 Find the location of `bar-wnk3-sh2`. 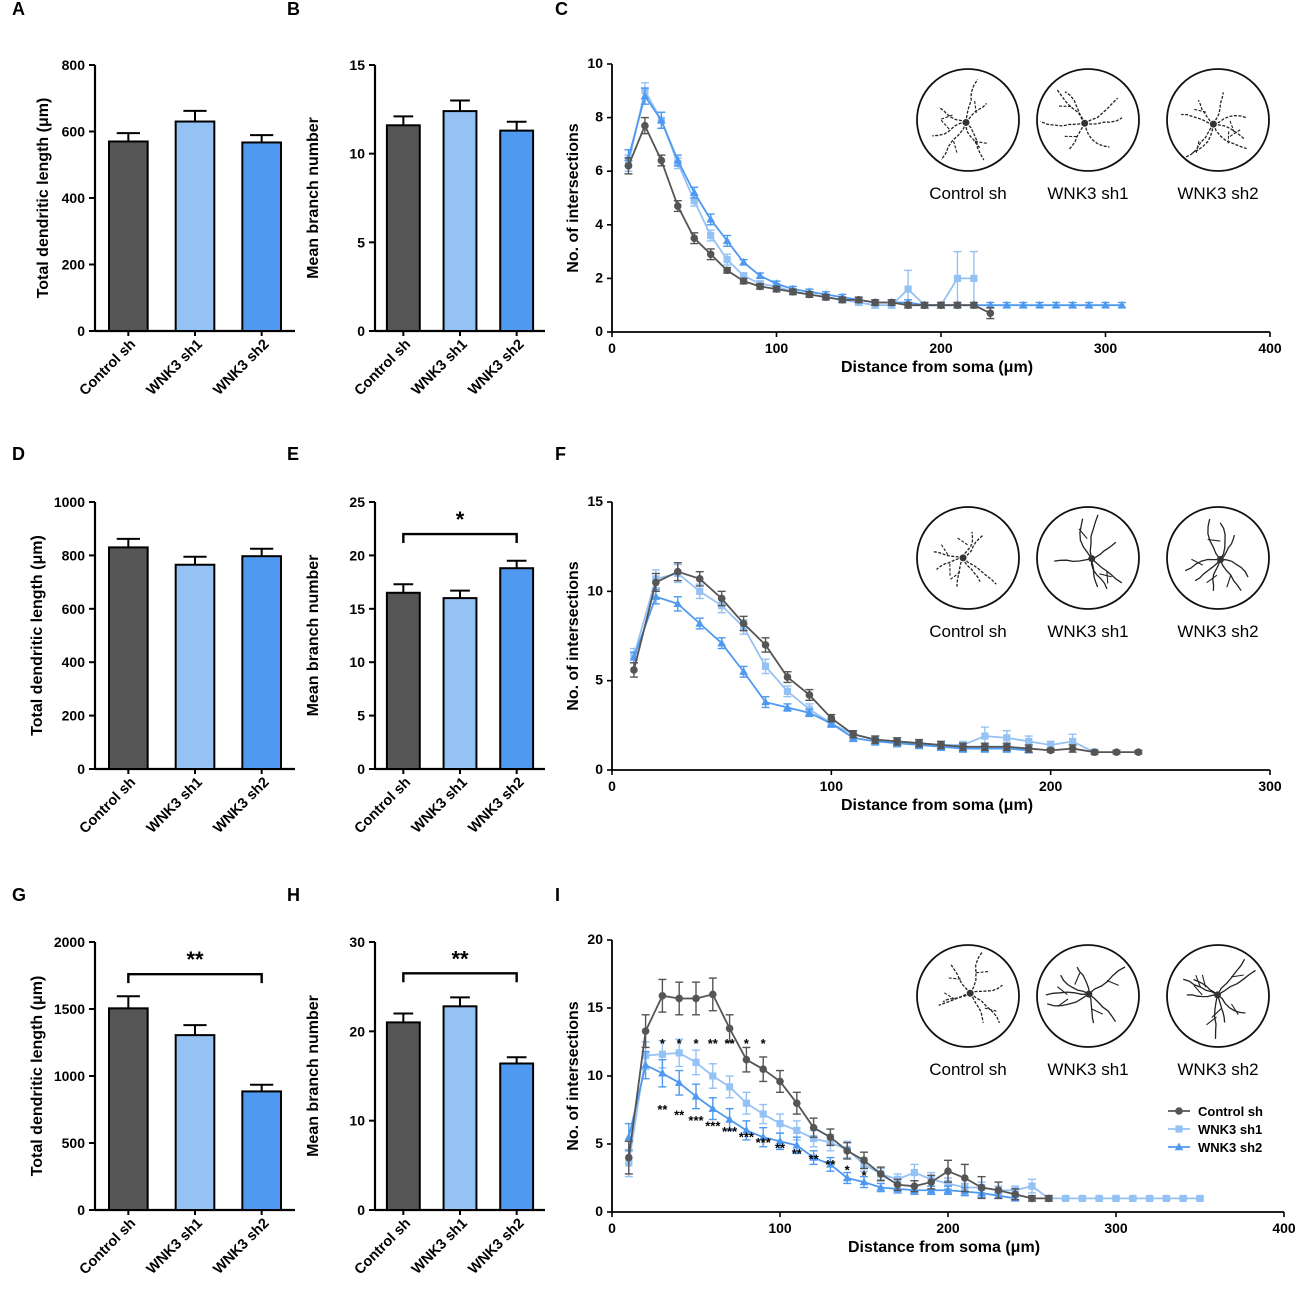

bar-wnk3-sh2 is located at coordinates (261, 662).